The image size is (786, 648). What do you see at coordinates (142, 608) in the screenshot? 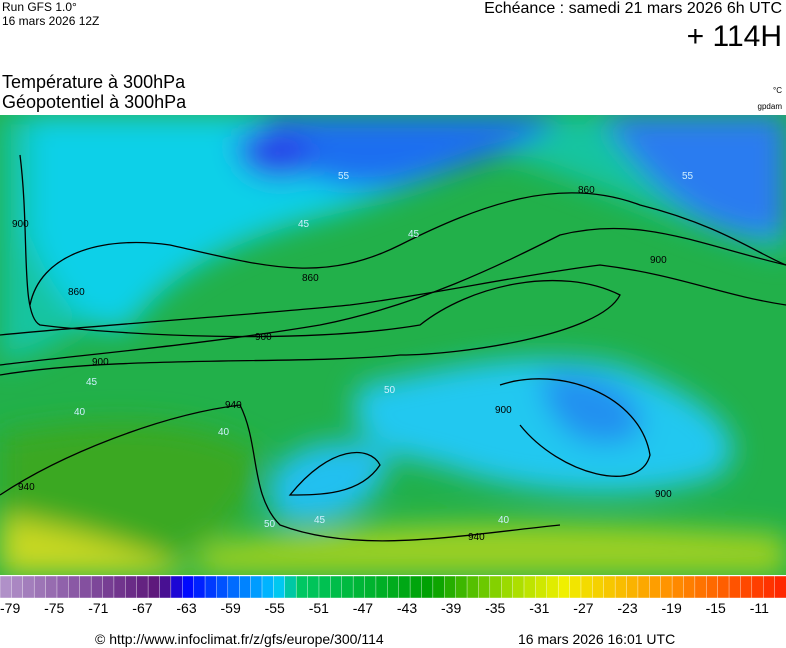
I see `scale-label: -67` at bounding box center [142, 608].